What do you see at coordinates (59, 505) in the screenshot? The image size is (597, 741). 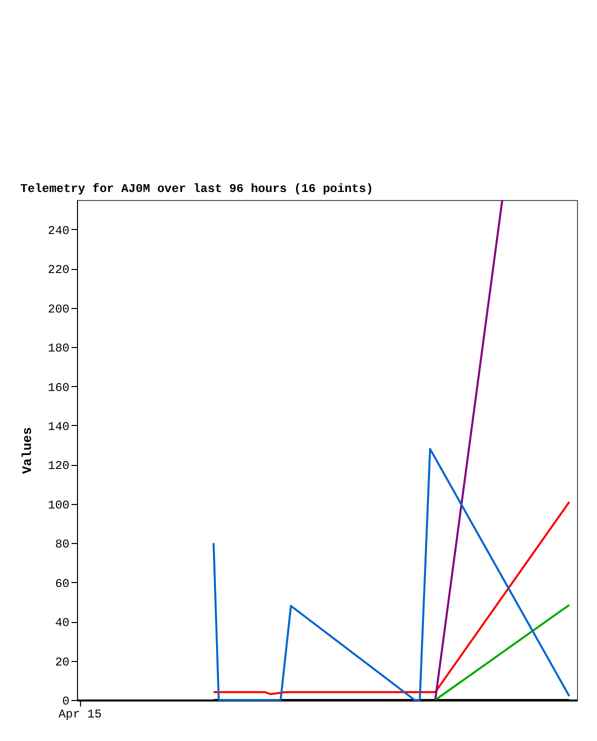 I see `y-tick-label: 100` at bounding box center [59, 505].